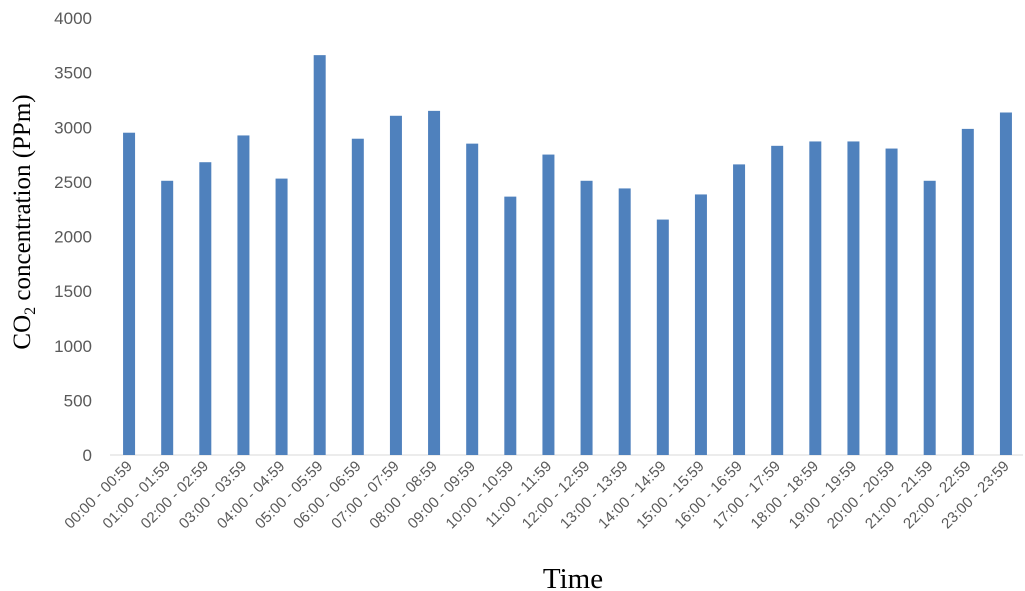 Image resolution: width=1025 pixels, height=591 pixels. Describe the element at coordinates (73, 182) in the screenshot. I see `y-tick-label: 2500` at that location.